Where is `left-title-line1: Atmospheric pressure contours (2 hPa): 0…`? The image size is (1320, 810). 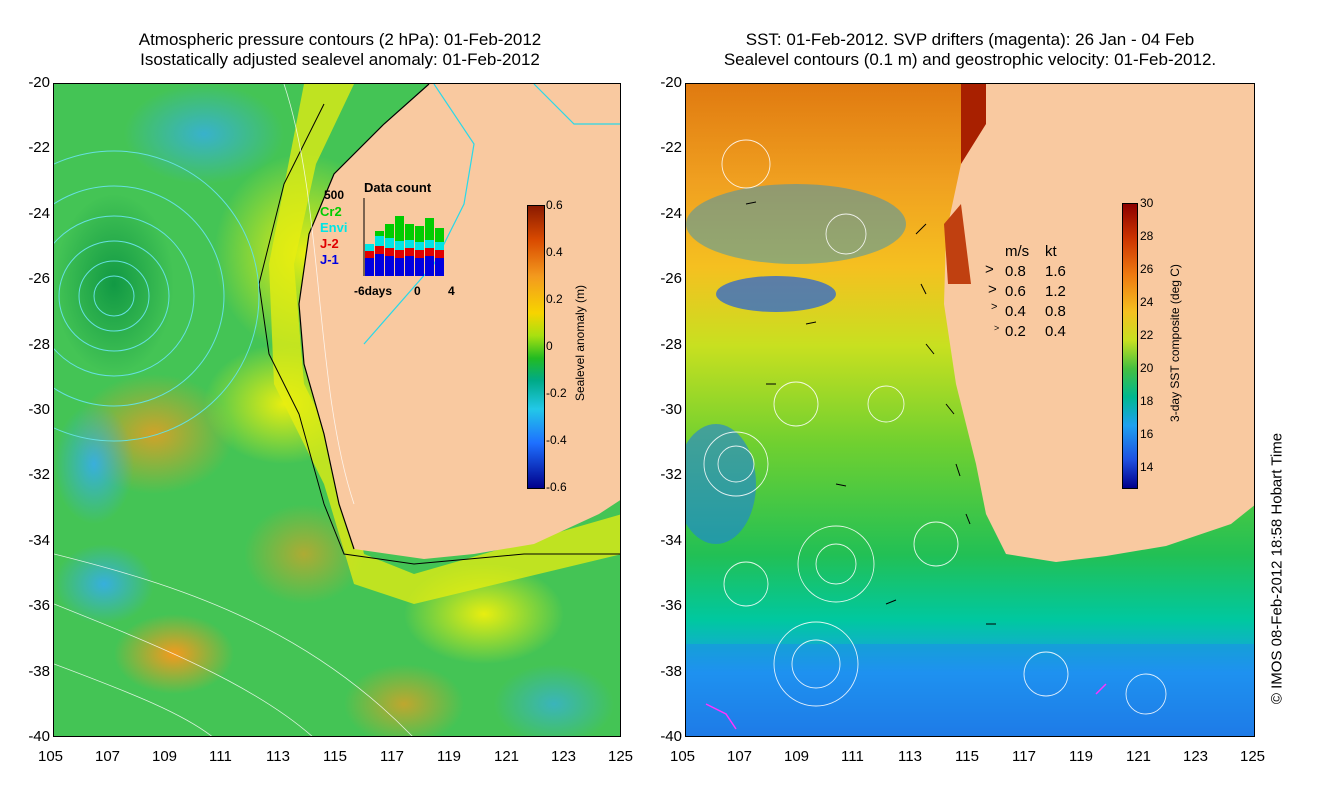 left-title-line1: Atmospheric pressure contours (2 hPa): 0… is located at coordinates (340, 39).